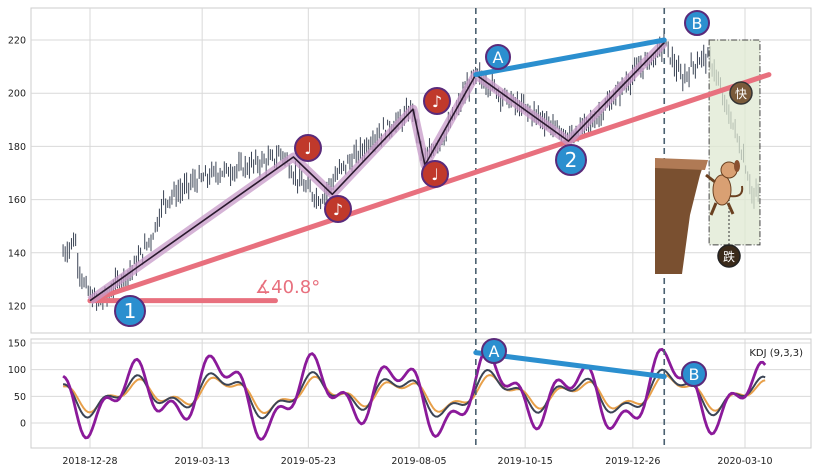 Image resolution: width=819 pixels, height=471 pixels. What do you see at coordinates (776, 353) in the screenshot?
I see `kdj-legend: KDJ (9,3,3)` at bounding box center [776, 353].